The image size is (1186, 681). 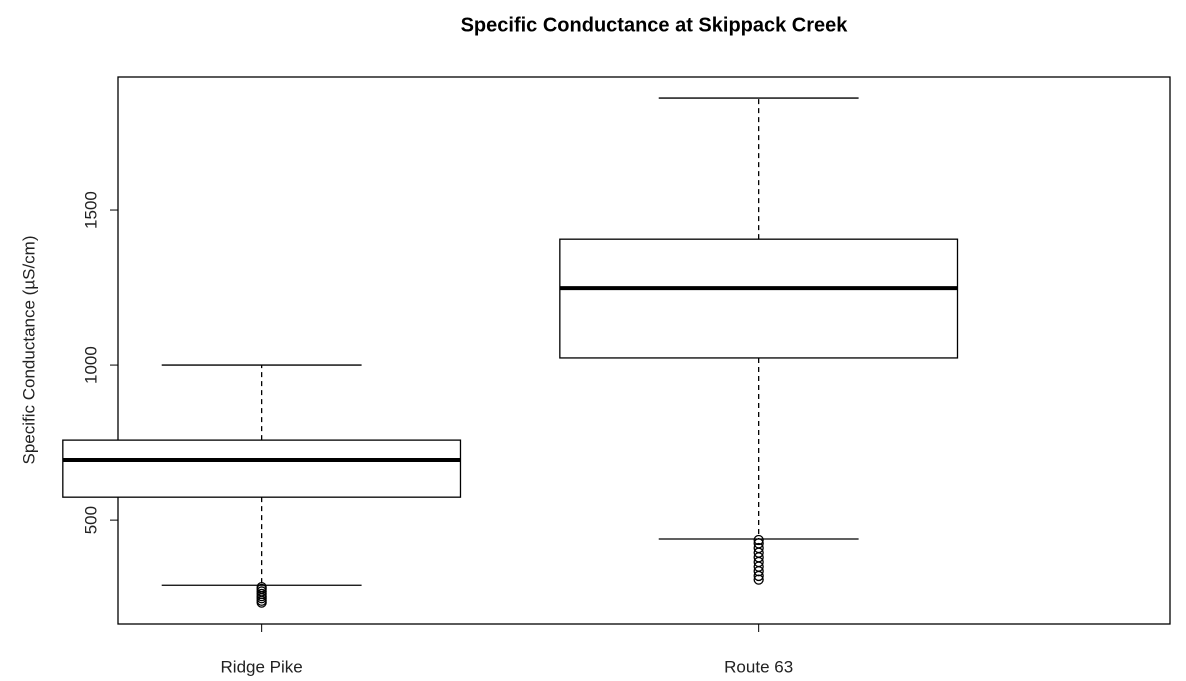 I want to click on x-tick-label: Route 63, so click(x=758, y=666).